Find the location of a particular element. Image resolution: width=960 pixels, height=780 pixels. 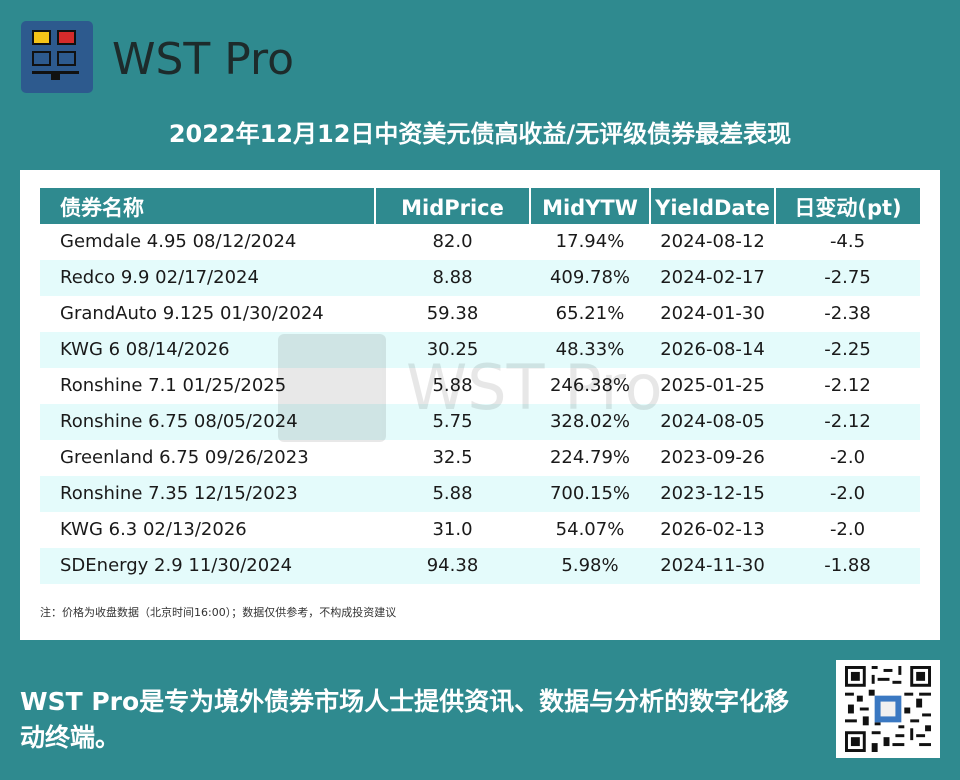

tagline: WST Pro是专为境外债券市场人士提供资讯、数据与分析的数字化移动终端。 is located at coordinates (405, 719).